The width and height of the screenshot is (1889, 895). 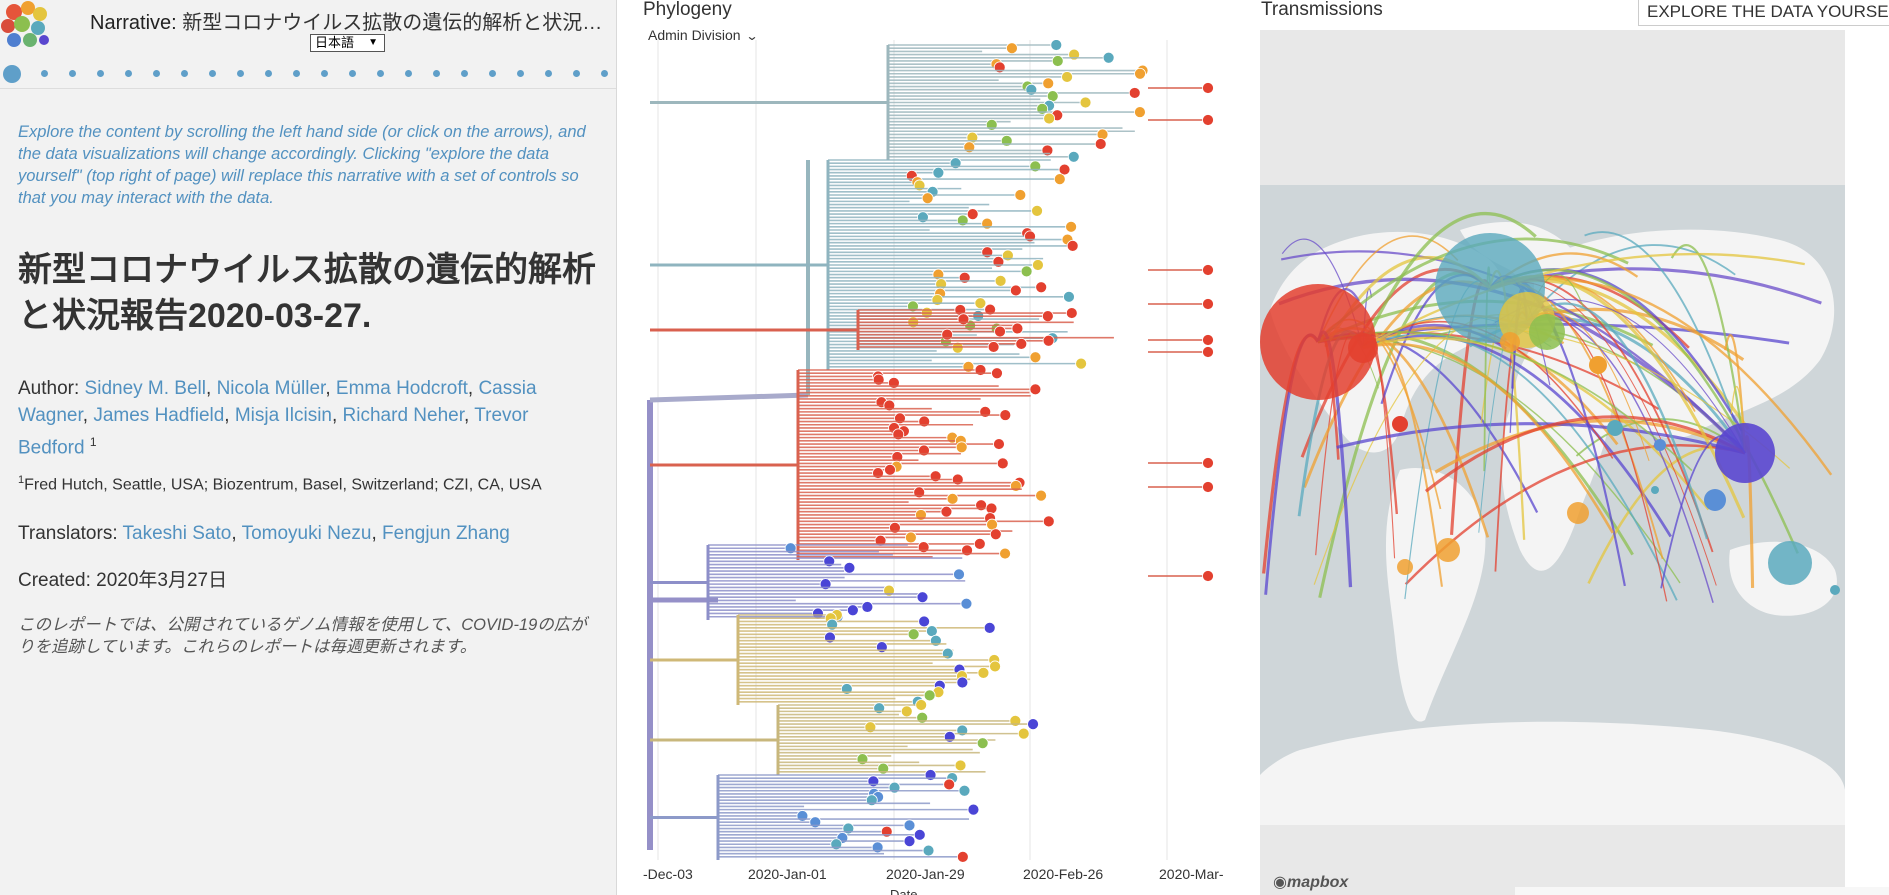 What do you see at coordinates (1763, 13) in the screenshot?
I see `explore-data-button: EXPLORE THE DATA YOURSELF` at bounding box center [1763, 13].